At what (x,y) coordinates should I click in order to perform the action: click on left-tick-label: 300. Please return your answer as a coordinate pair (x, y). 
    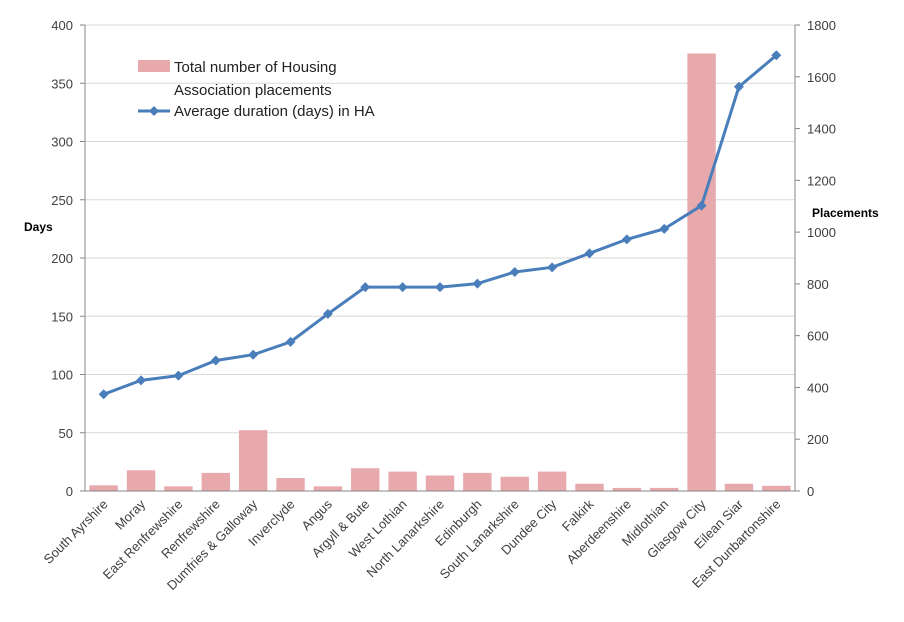
    Looking at the image, I should click on (62, 142).